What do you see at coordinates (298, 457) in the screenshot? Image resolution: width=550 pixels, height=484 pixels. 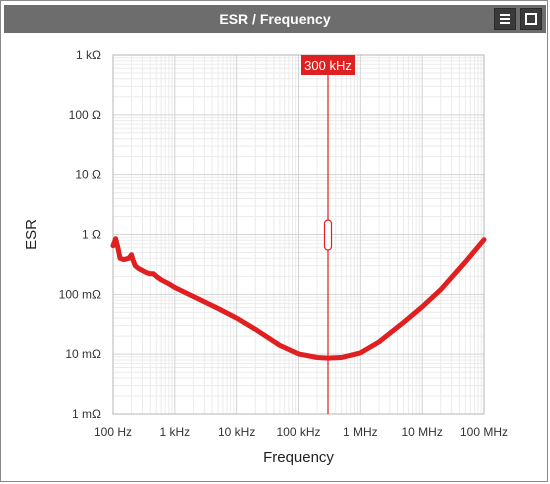 I see `x-axis-title: Frequency` at bounding box center [298, 457].